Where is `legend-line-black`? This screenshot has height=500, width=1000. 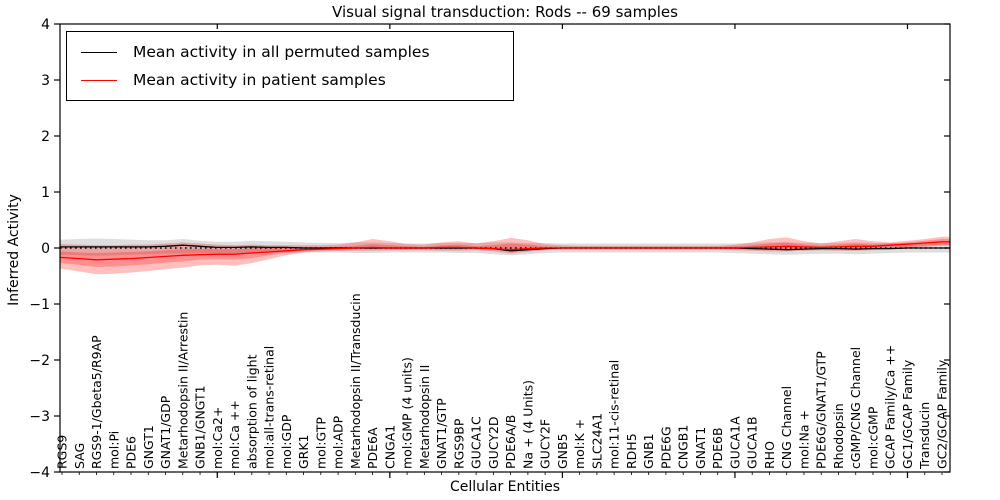
legend-line-black is located at coordinates (99, 52).